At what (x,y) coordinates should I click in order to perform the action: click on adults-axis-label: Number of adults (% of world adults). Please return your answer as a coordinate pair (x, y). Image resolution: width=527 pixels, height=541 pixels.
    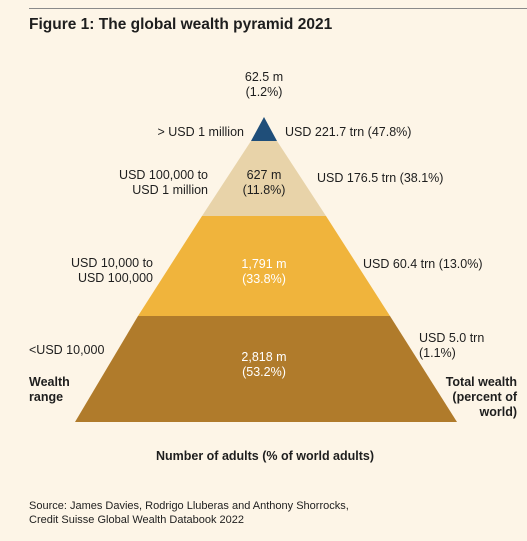
    Looking at the image, I should click on (265, 456).